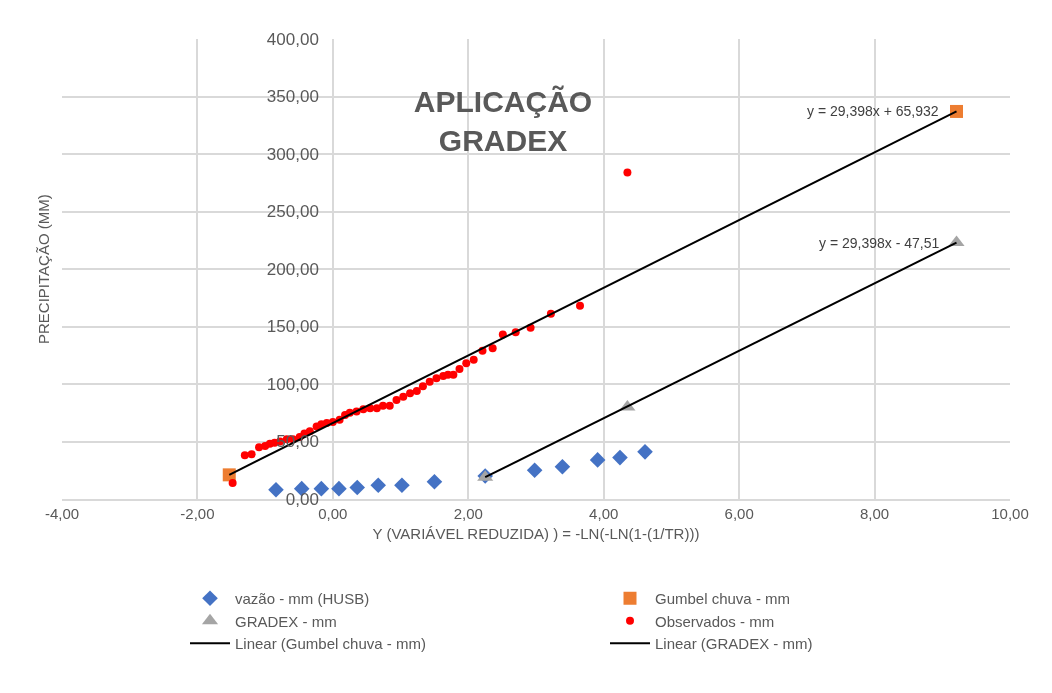  Describe the element at coordinates (286, 621) in the screenshot. I see `legend-label: GRADEX - mm` at that location.